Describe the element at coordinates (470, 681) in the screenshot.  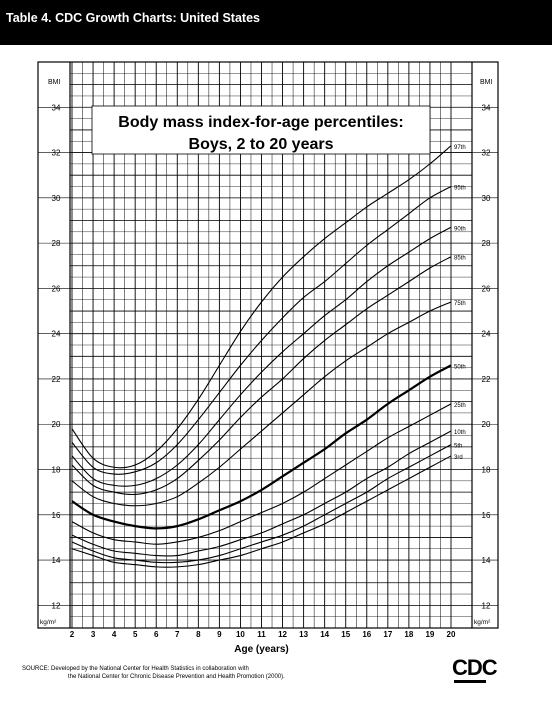
I see `logo-underline` at that location.